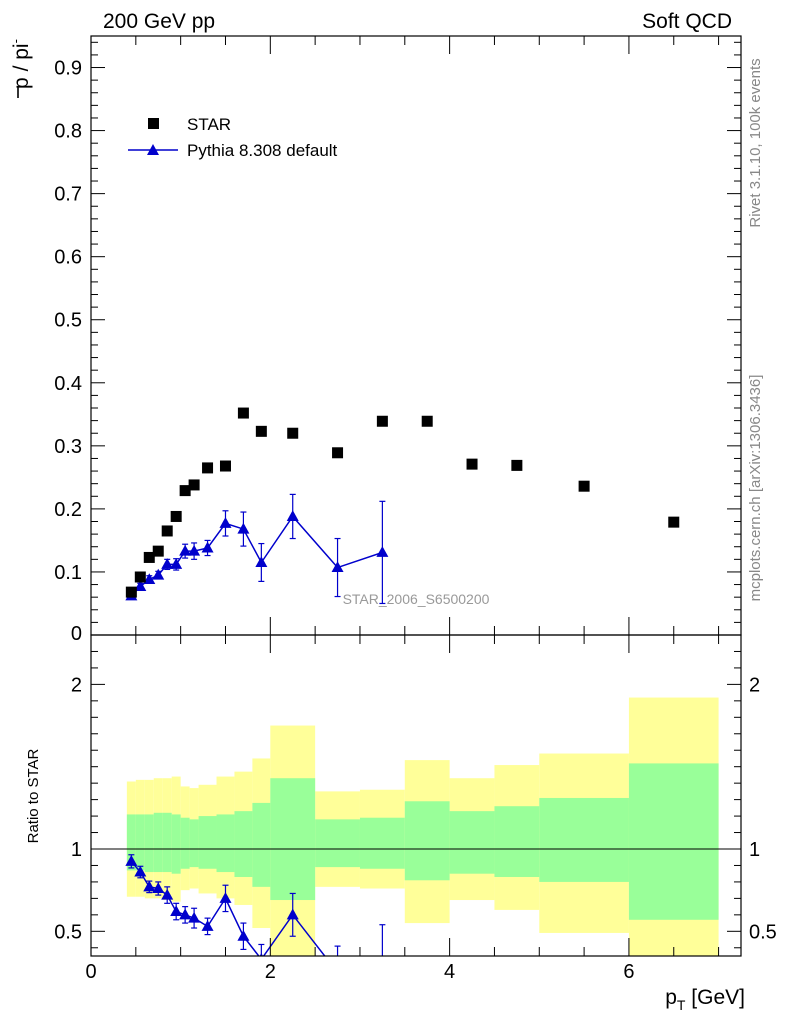  I want to click on main-ytick-label-6: 0.7, so click(68, 195).